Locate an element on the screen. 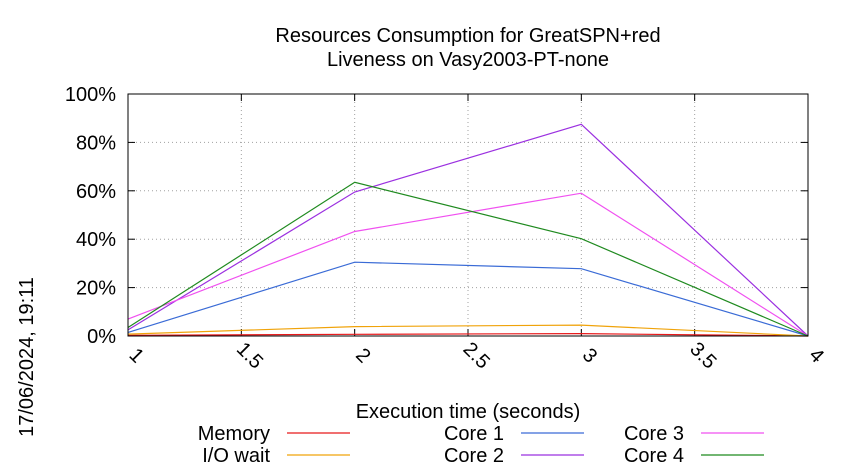 Image resolution: width=850 pixels, height=475 pixels. x-tick-label: 2 is located at coordinates (362, 355).